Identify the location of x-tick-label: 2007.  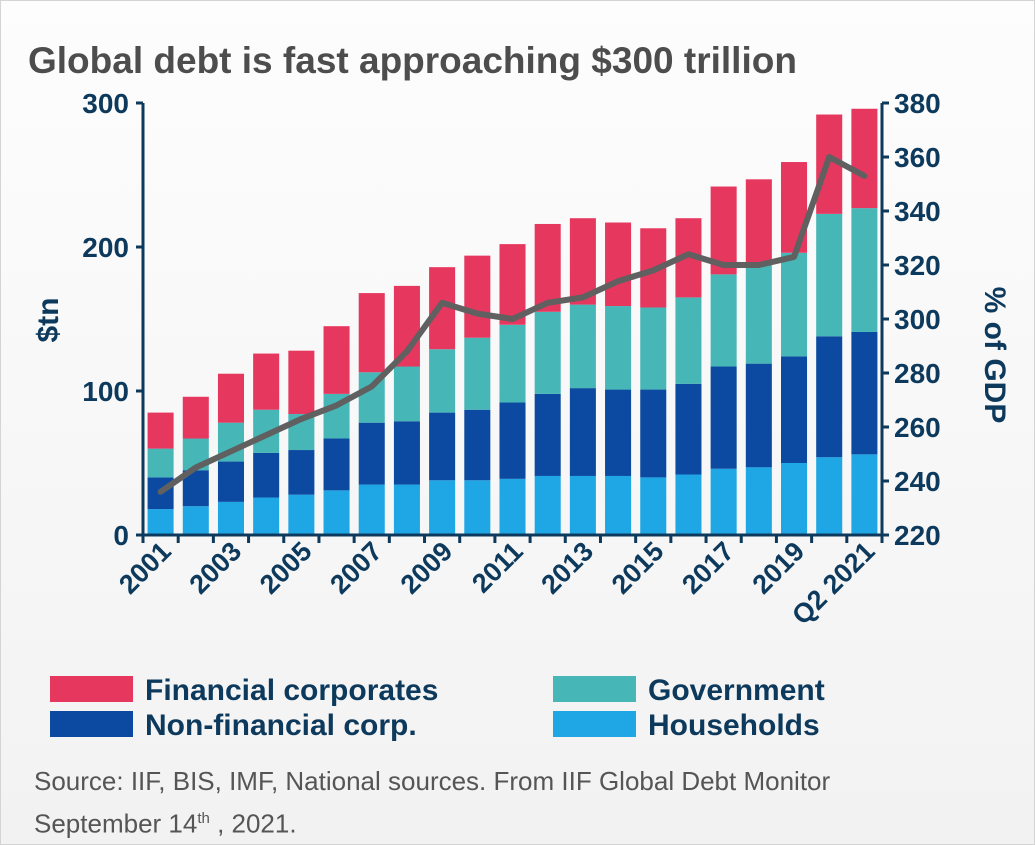
(356, 568).